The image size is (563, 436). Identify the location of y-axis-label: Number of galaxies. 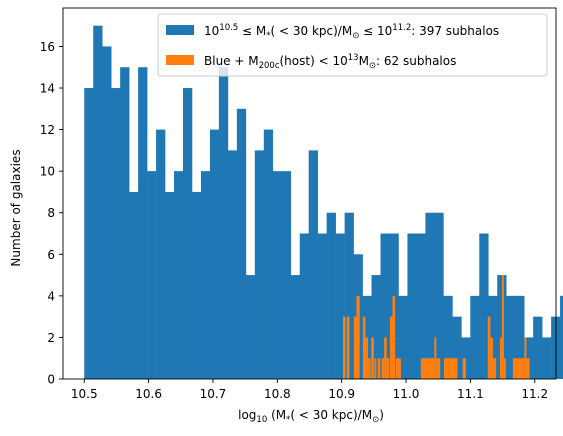
(16, 207).